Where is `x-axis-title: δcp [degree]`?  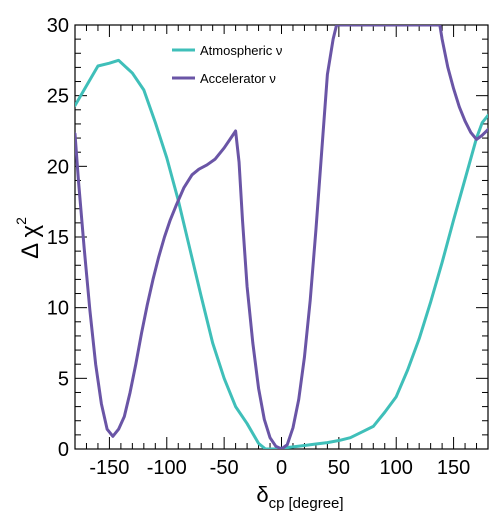 x-axis-title: δcp [degree] is located at coordinates (299, 497).